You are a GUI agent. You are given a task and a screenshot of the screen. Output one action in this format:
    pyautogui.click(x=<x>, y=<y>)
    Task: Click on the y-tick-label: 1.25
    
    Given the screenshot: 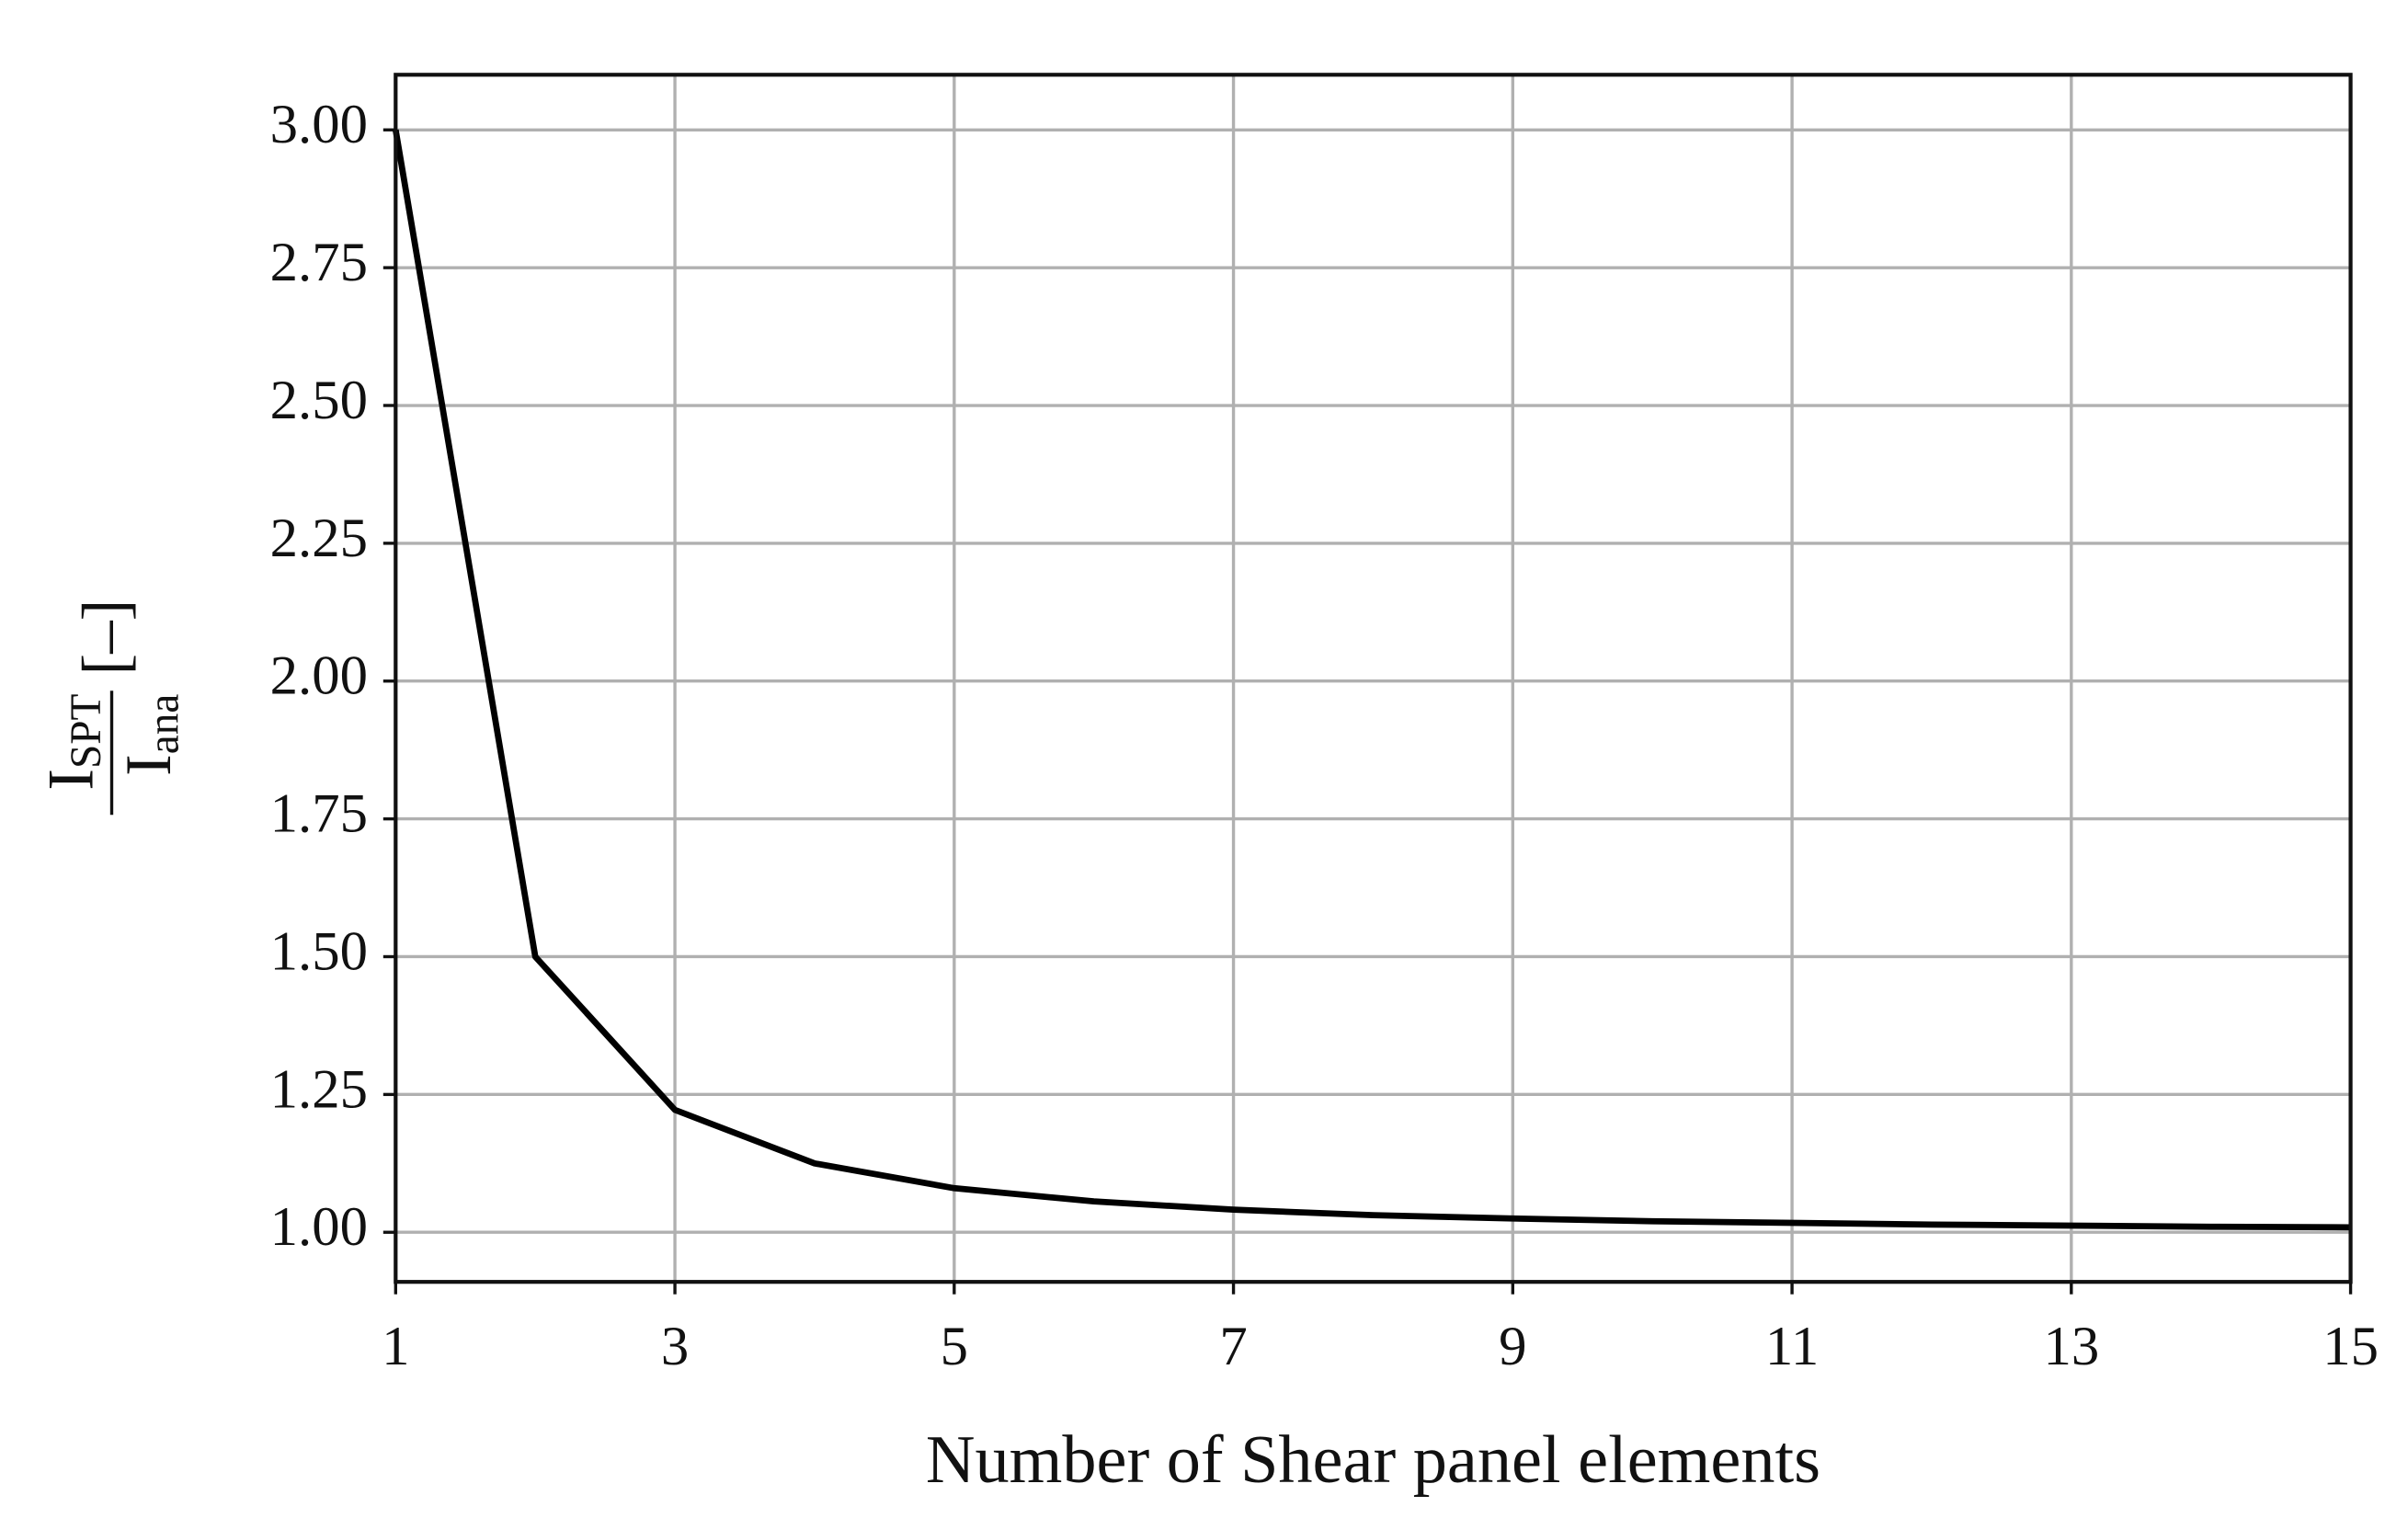 What is the action you would take?
    pyautogui.click(x=319, y=1089)
    